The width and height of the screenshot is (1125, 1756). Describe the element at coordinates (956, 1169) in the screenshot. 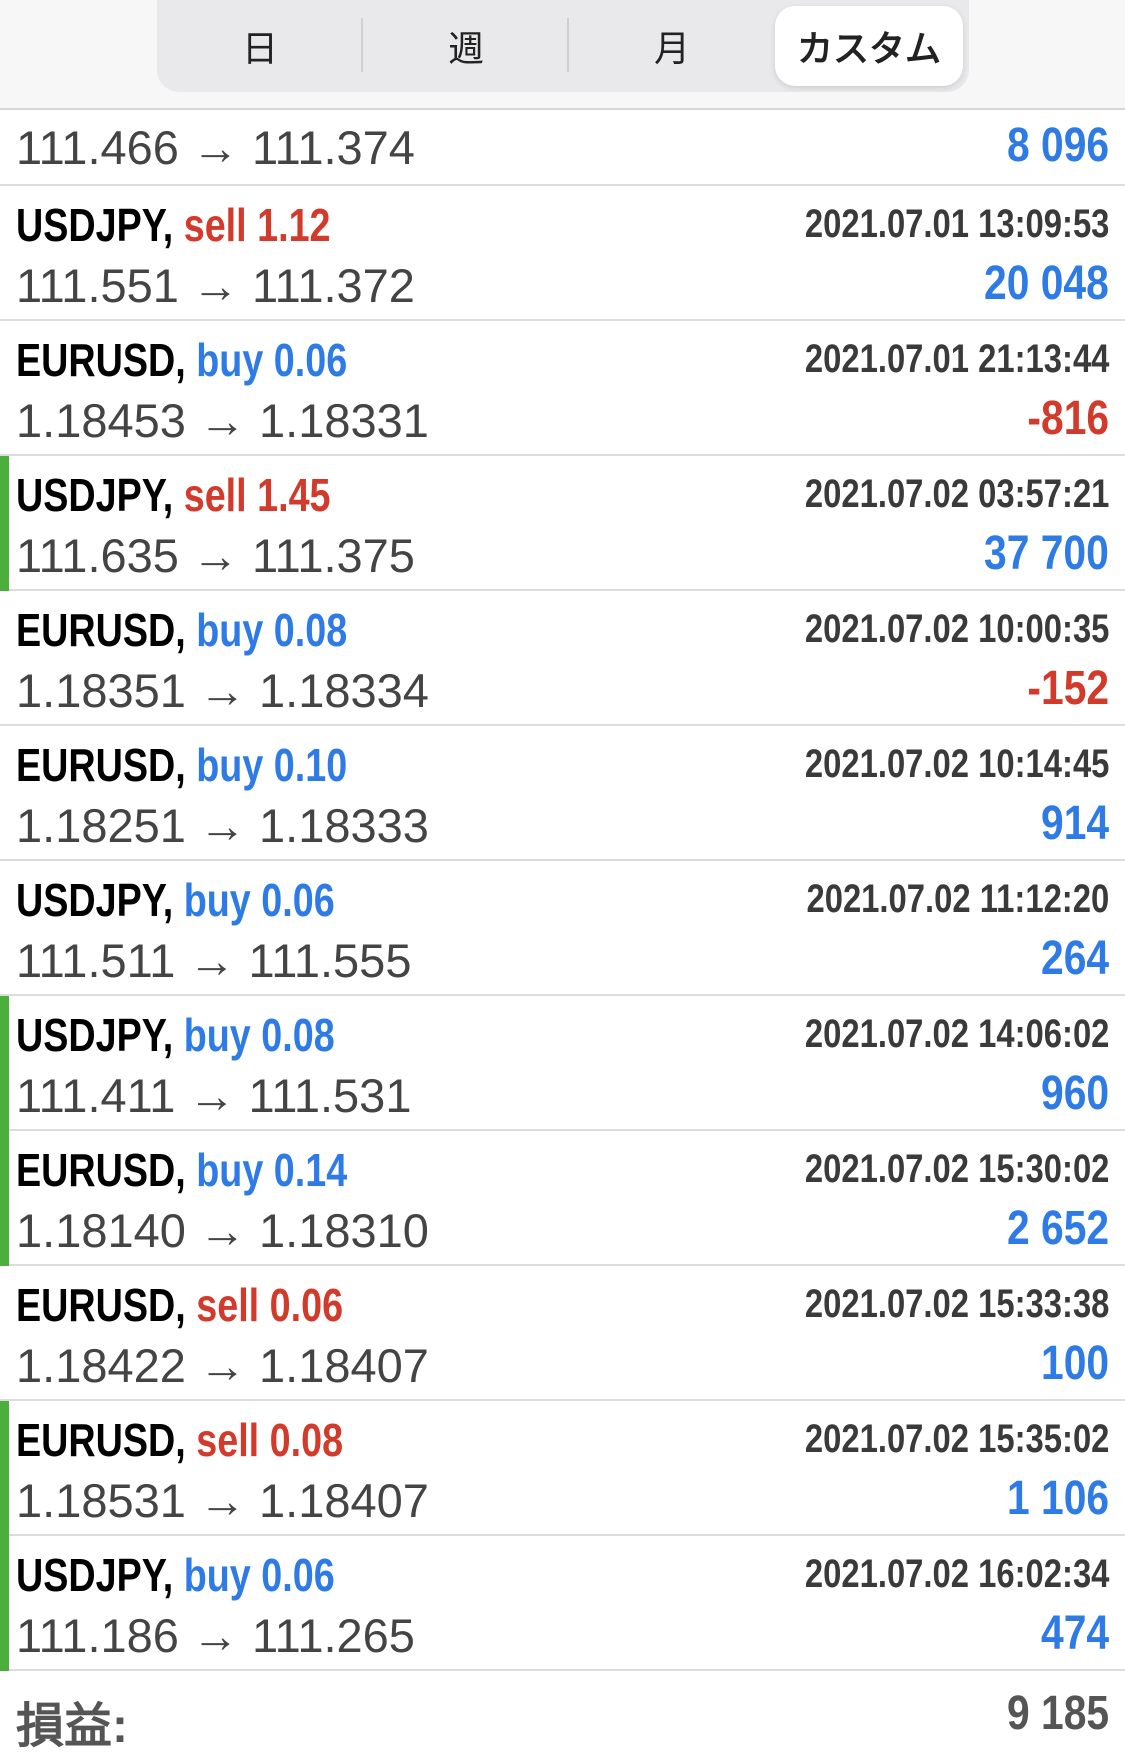

I see `deal-time: 2021.07.02 15:30:02` at that location.